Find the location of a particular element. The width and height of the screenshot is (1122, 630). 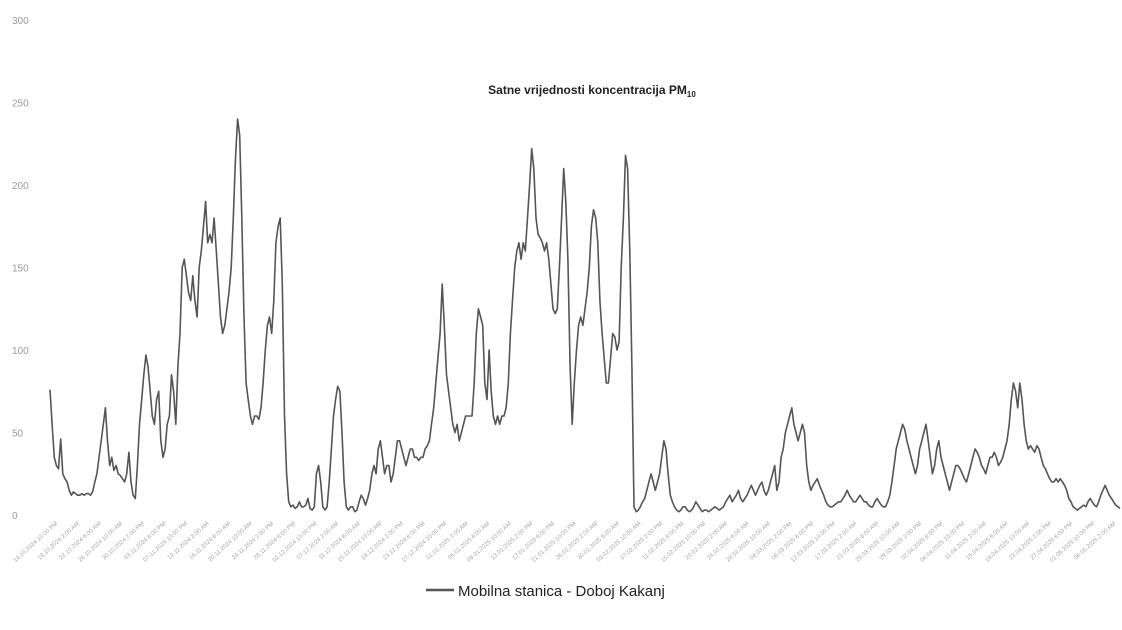

y-tick-label: 50 is located at coordinates (18, 434).